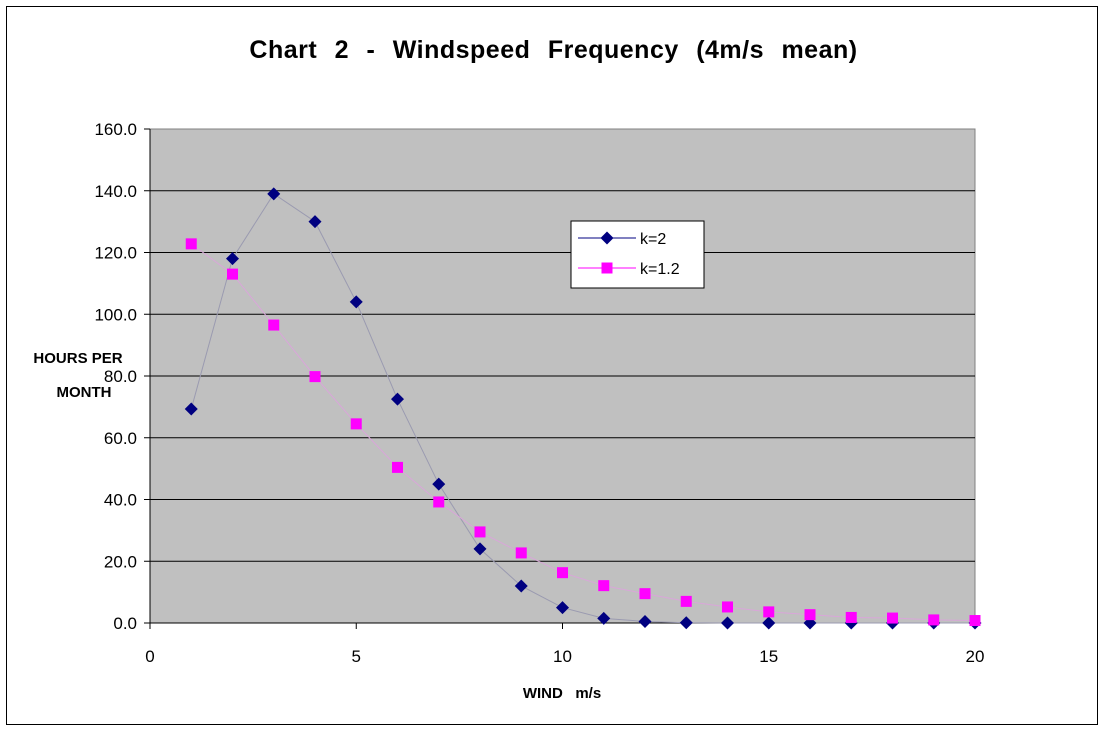 Image resolution: width=1107 pixels, height=733 pixels. I want to click on y-tick-label: 60.0, so click(120, 438).